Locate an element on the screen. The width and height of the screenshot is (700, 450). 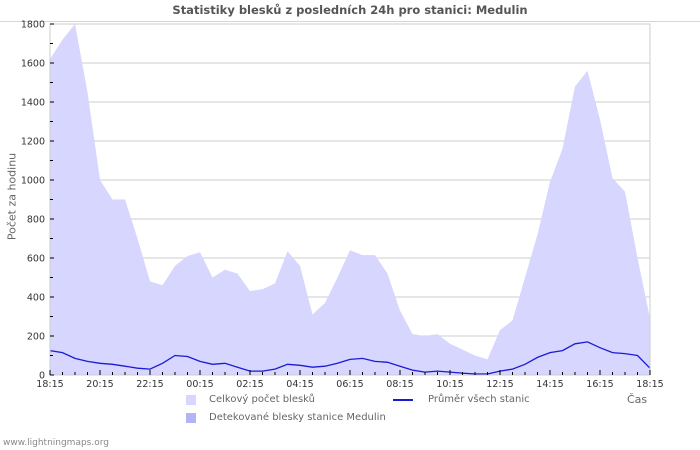
svg-text: 1800 is located at coordinates (33, 25).